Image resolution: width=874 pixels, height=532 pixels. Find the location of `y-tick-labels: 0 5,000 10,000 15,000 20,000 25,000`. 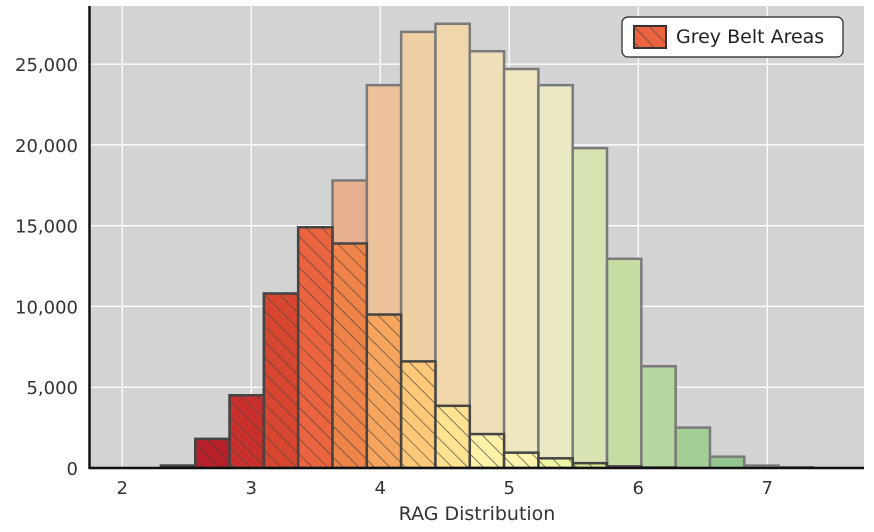

y-tick-labels: 0 5,000 10,000 15,000 20,000 25,000 is located at coordinates (46, 267).